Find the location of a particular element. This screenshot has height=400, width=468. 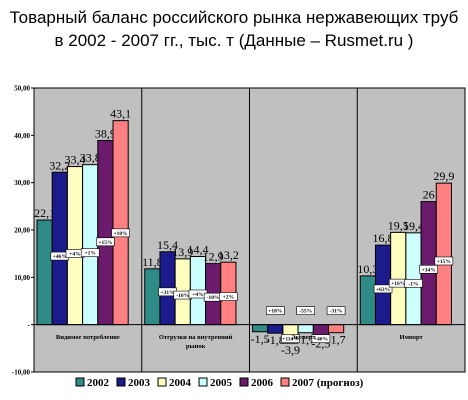

category-label: рынок is located at coordinates (196, 346).